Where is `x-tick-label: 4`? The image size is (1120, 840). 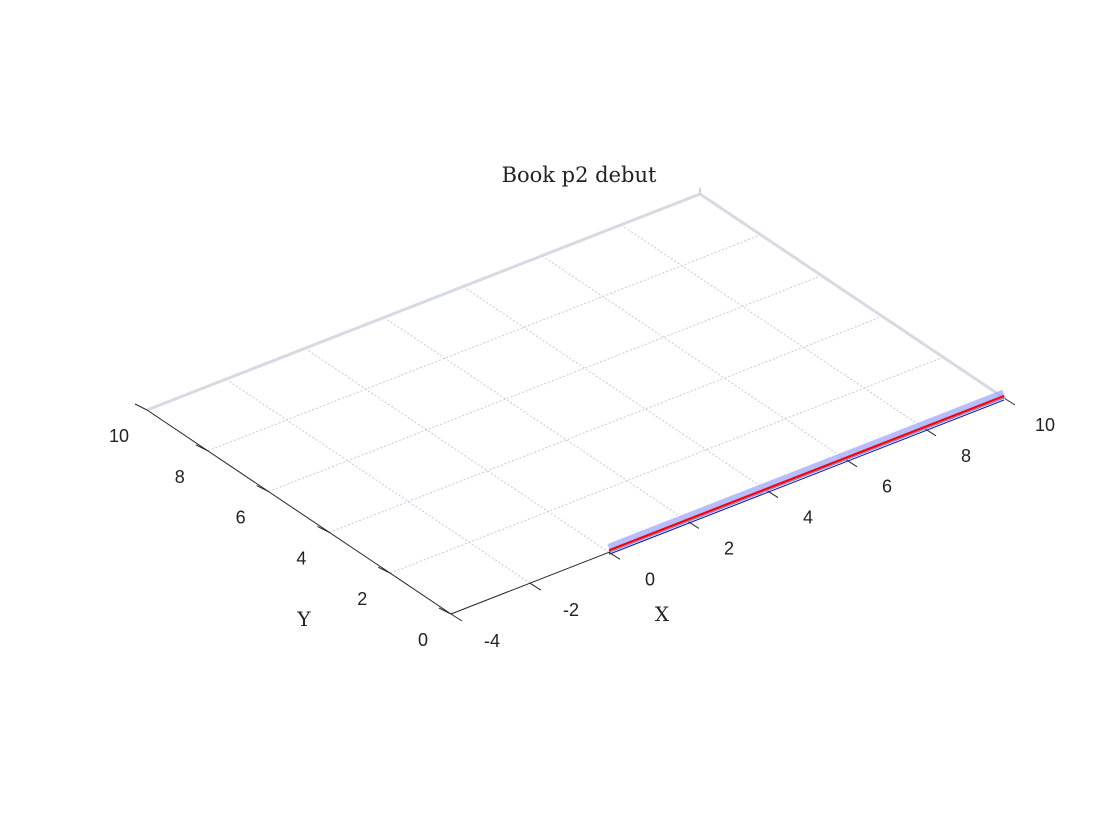 x-tick-label: 4 is located at coordinates (808, 518).